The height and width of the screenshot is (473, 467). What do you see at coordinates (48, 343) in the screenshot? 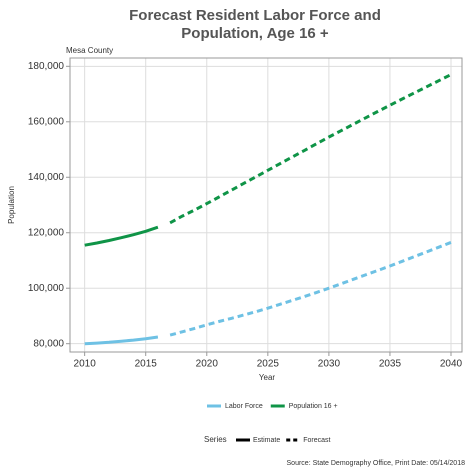
I see `y-tick-label: 80,000` at bounding box center [48, 343].